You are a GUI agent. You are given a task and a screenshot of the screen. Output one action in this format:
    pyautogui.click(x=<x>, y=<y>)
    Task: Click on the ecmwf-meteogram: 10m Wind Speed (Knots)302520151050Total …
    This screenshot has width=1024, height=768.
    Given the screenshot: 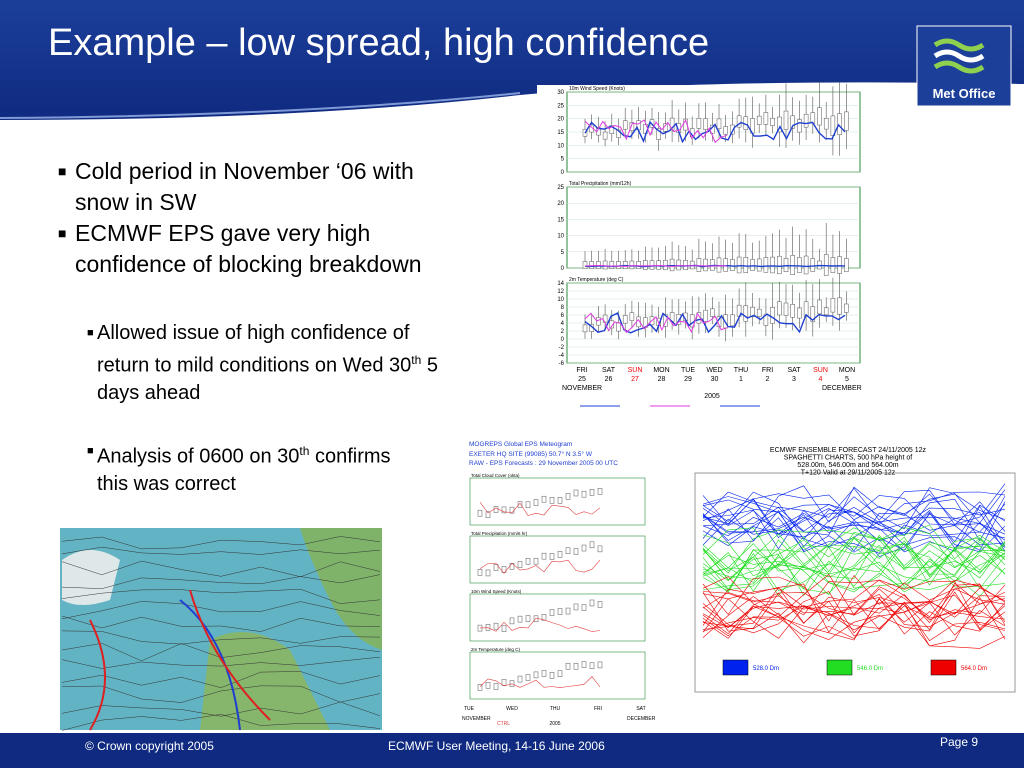 What is the action you would take?
    pyautogui.click(x=701, y=248)
    